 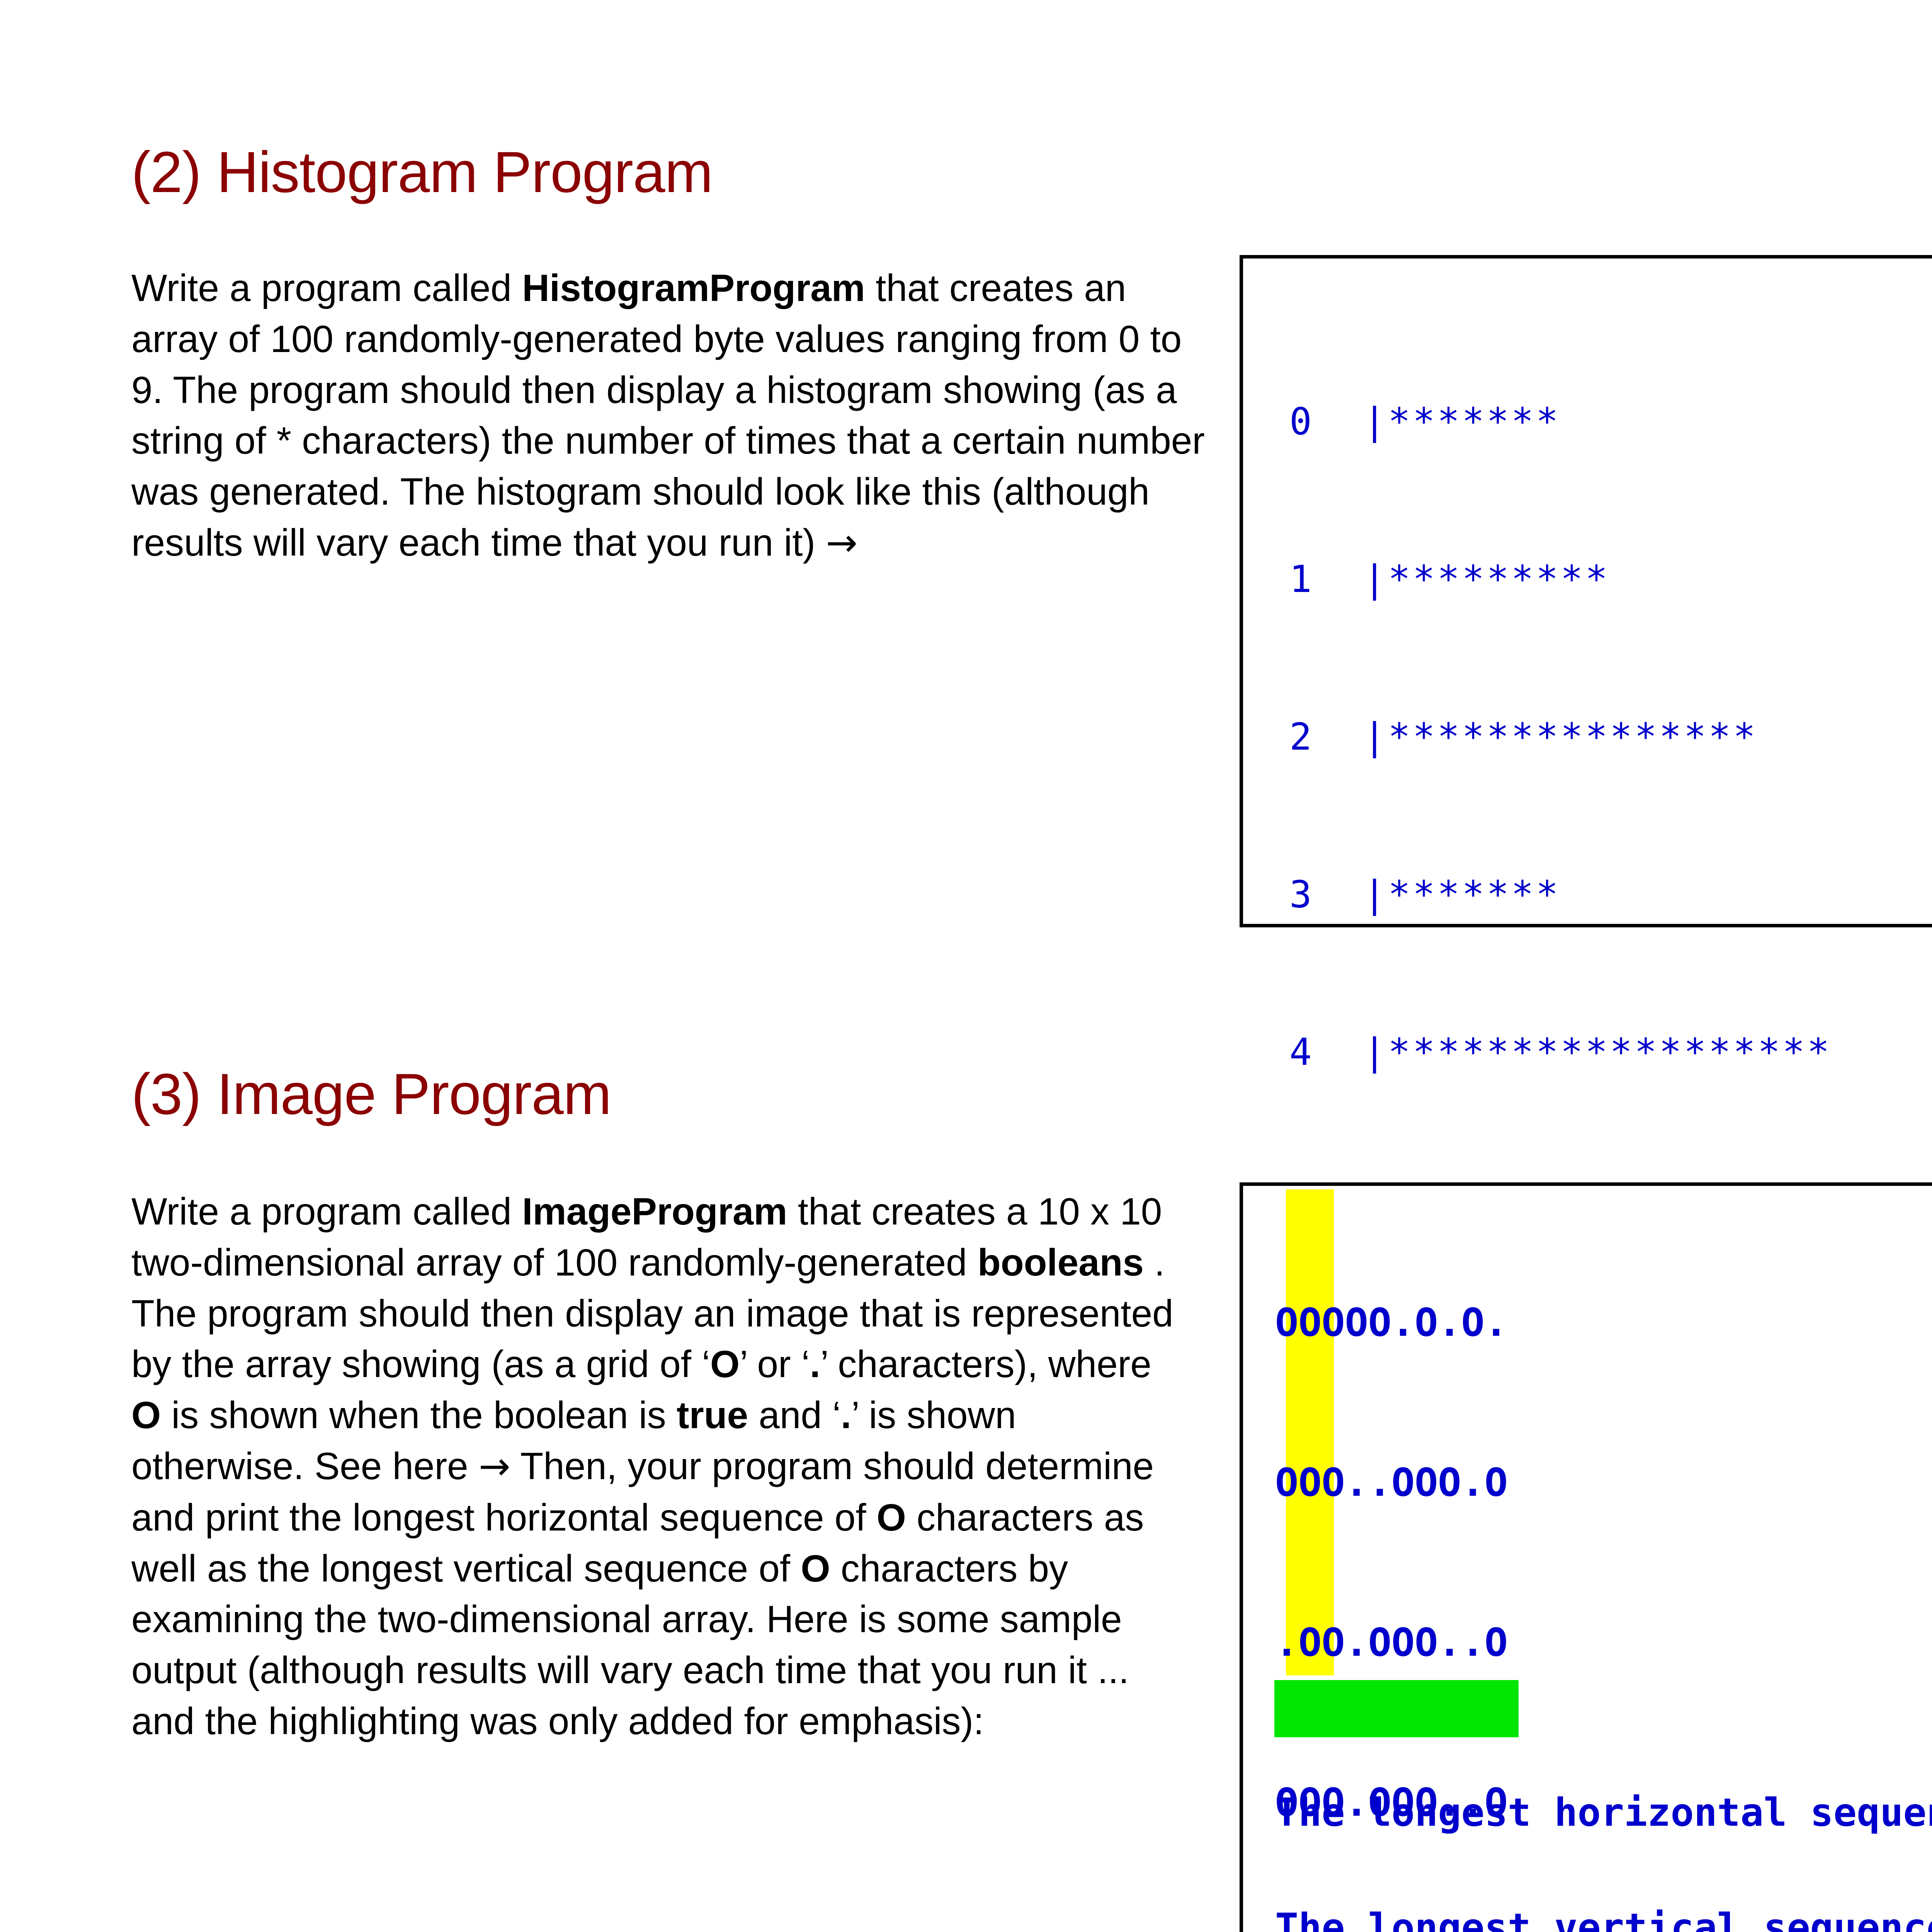 What do you see at coordinates (891, 1518) in the screenshot?
I see `image-prose-char-o-3: O` at bounding box center [891, 1518].